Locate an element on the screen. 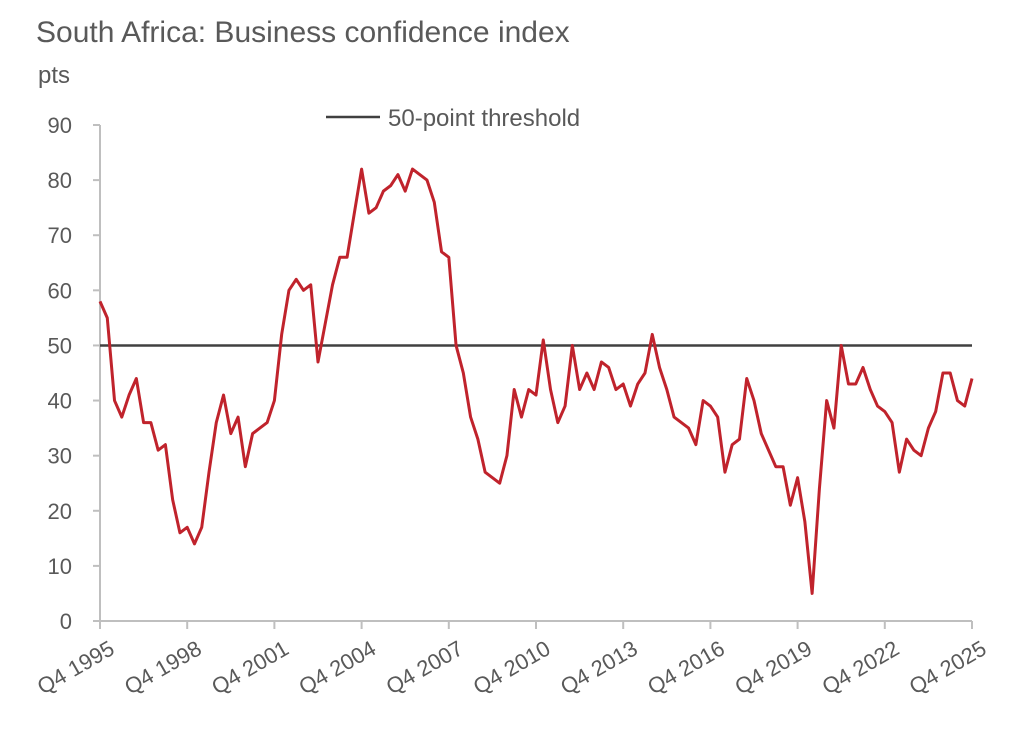 The image size is (1027, 754). y-tick-label: 30 is located at coordinates (60, 456).